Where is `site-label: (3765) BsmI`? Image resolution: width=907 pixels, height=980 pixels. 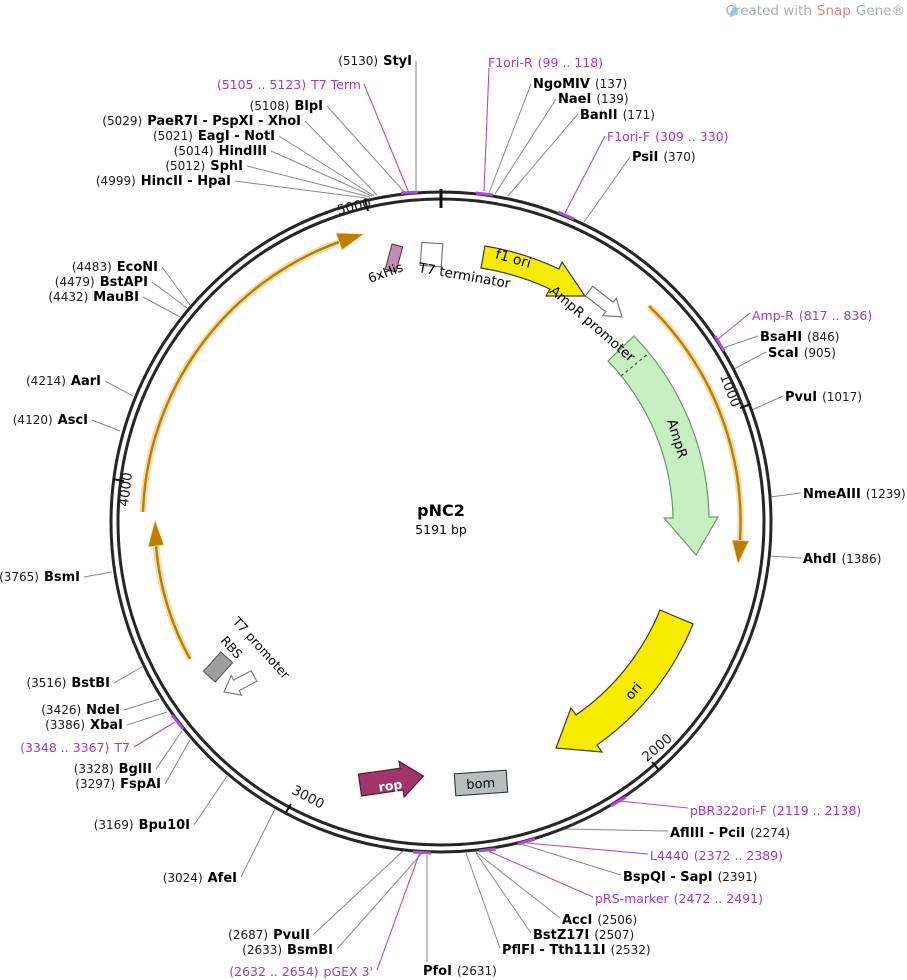 site-label: (3765) BsmI is located at coordinates (40, 577).